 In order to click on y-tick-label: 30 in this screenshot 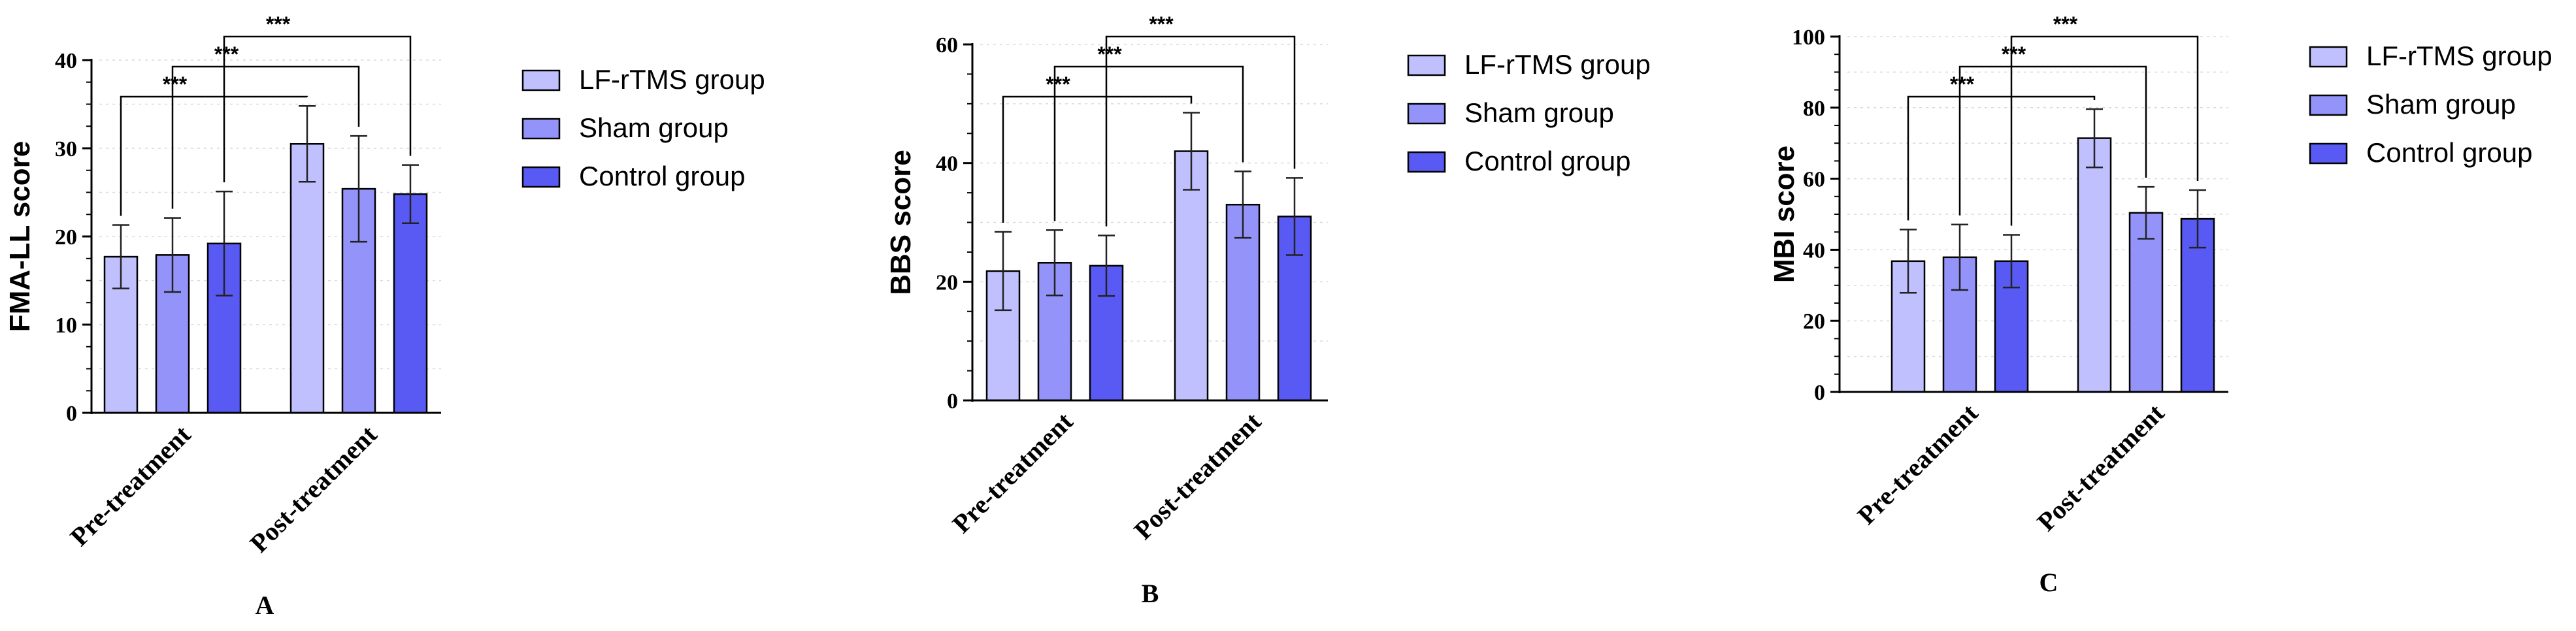, I will do `click(66, 149)`.